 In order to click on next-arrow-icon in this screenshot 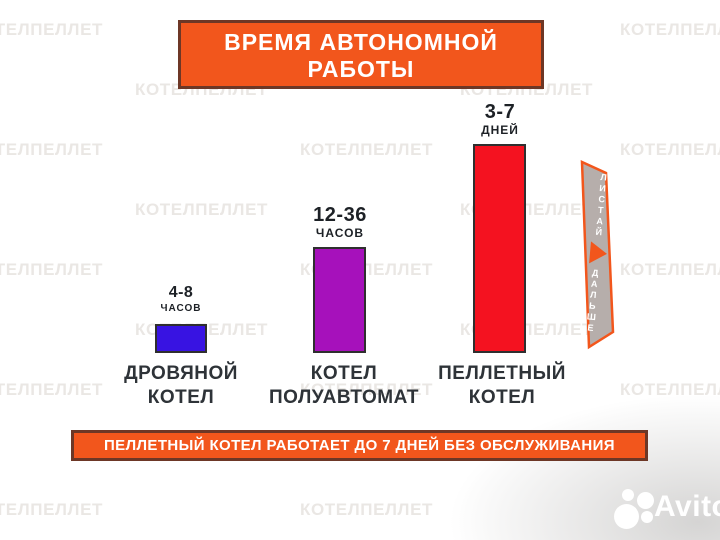, I will do `click(598, 253)`.